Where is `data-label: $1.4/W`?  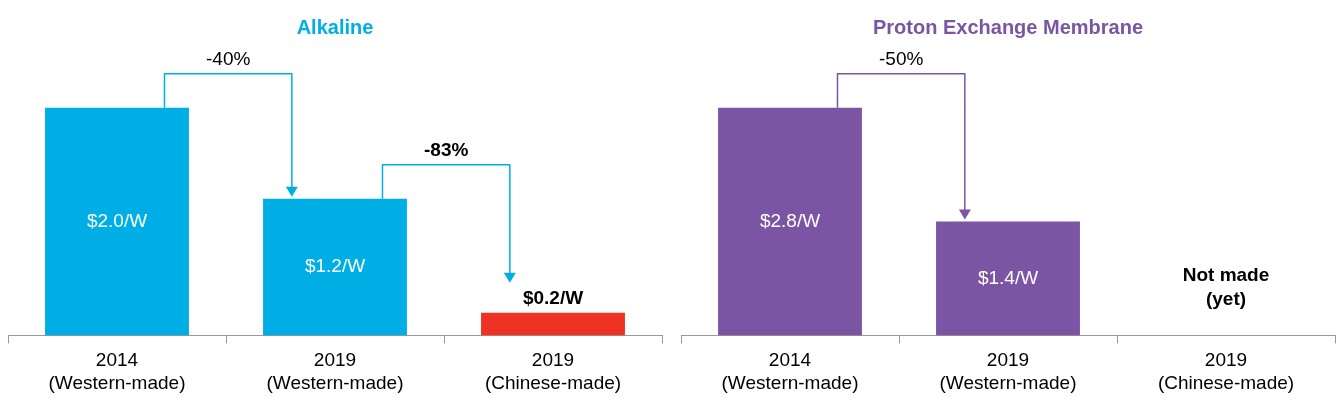
data-label: $1.4/W is located at coordinates (1008, 277).